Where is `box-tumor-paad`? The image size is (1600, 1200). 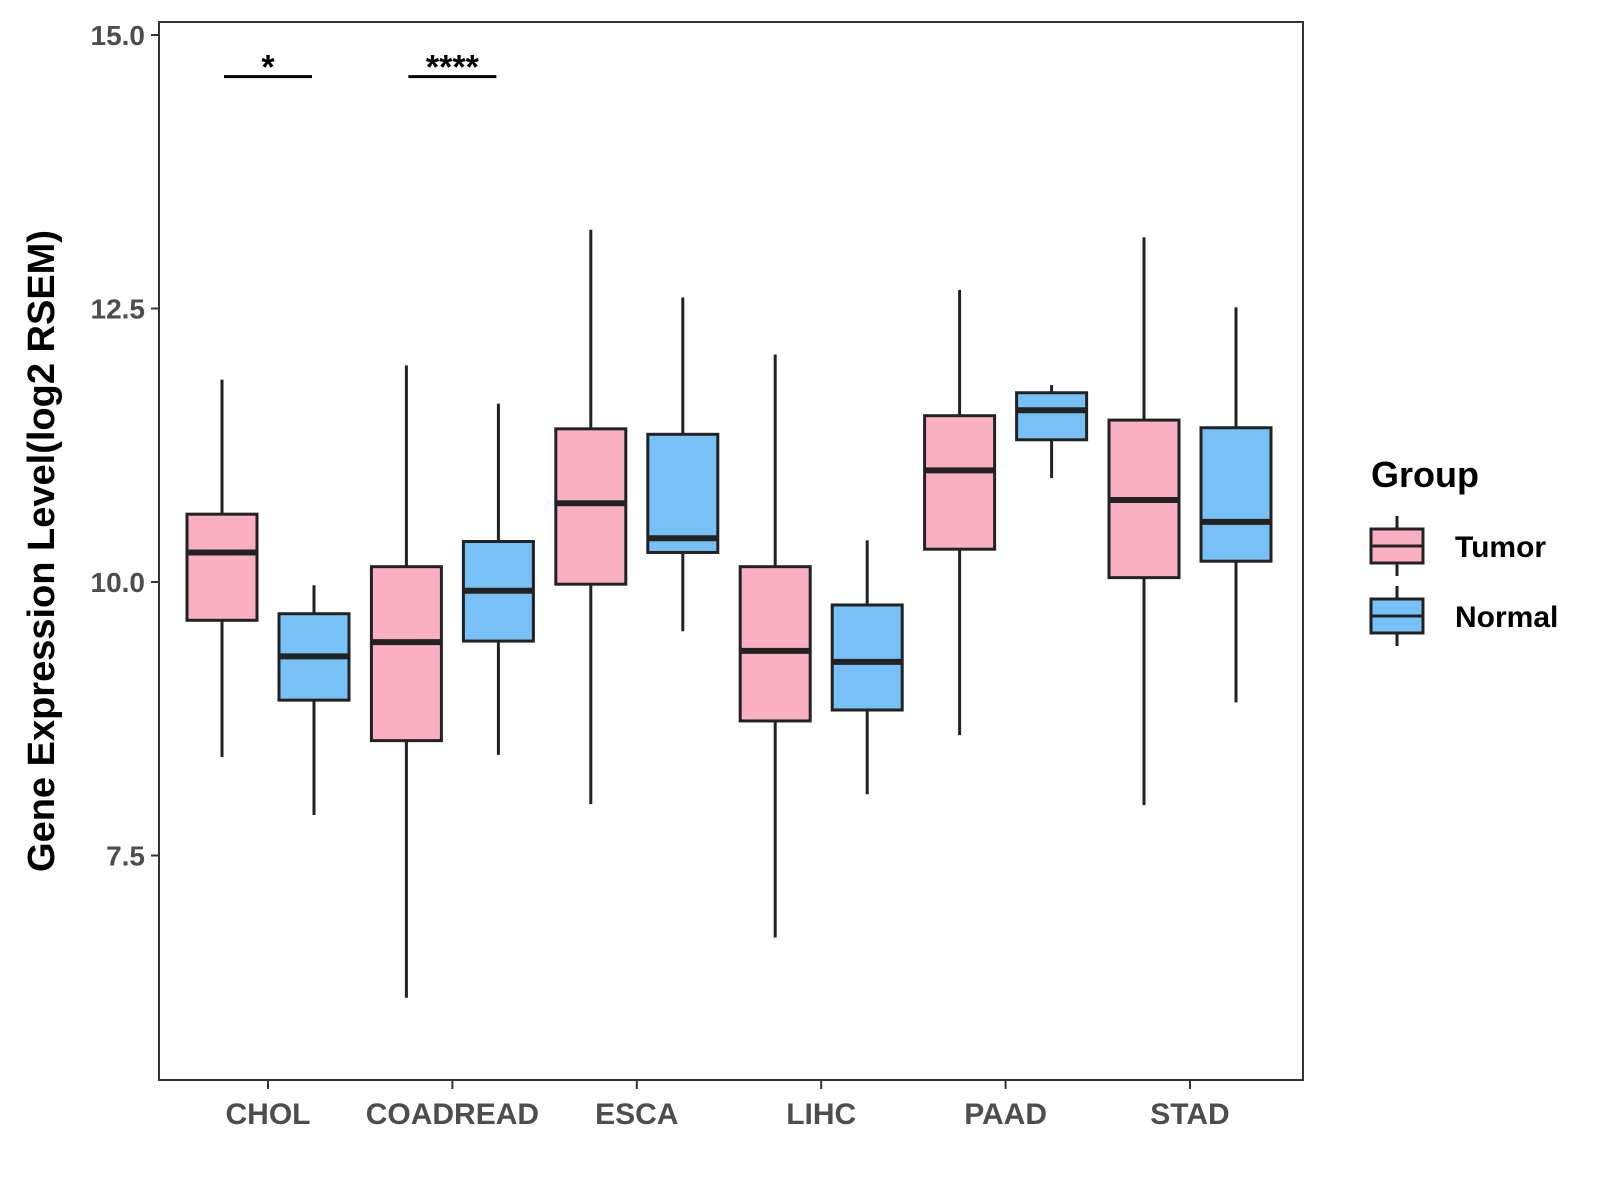
box-tumor-paad is located at coordinates (960, 512).